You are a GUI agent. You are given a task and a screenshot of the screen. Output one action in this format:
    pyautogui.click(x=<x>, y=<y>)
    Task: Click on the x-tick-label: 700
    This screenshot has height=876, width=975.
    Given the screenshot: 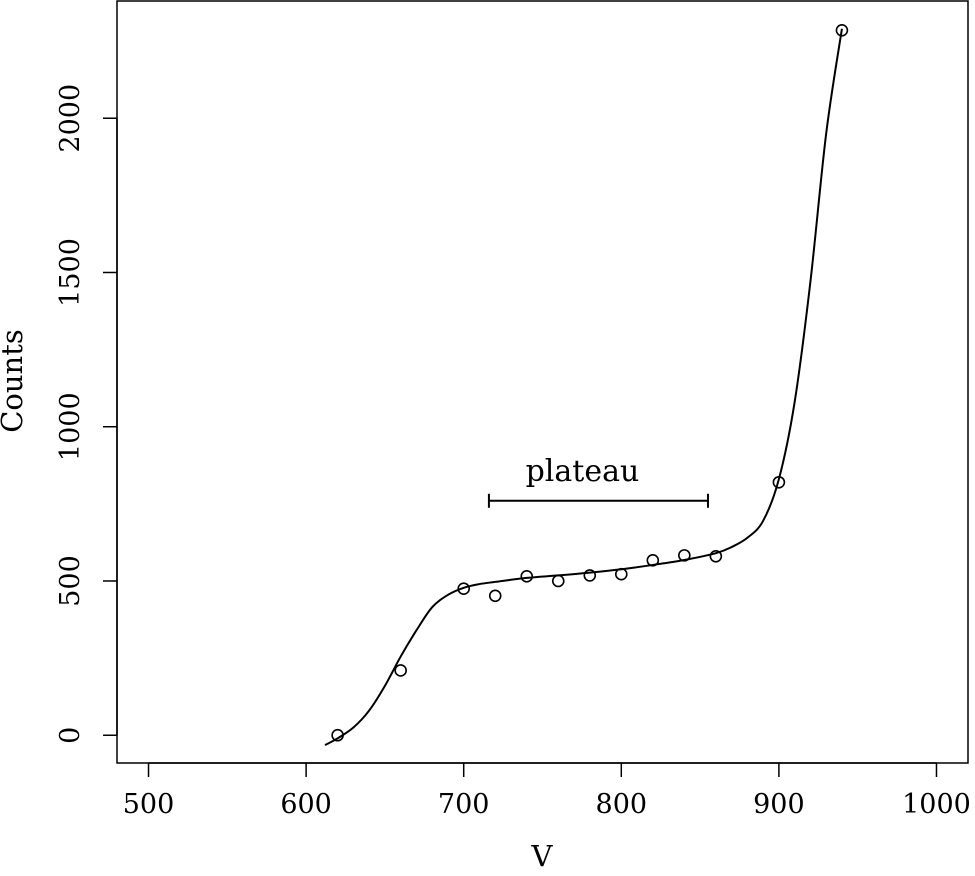 What is the action you would take?
    pyautogui.click(x=464, y=804)
    